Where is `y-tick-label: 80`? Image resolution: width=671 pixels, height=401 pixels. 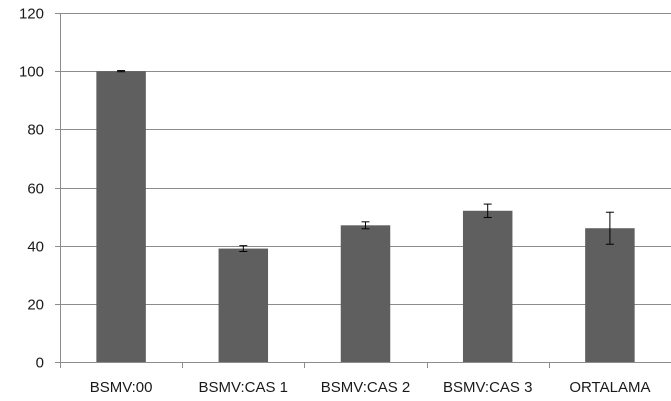 y-tick-label: 80 is located at coordinates (35, 130).